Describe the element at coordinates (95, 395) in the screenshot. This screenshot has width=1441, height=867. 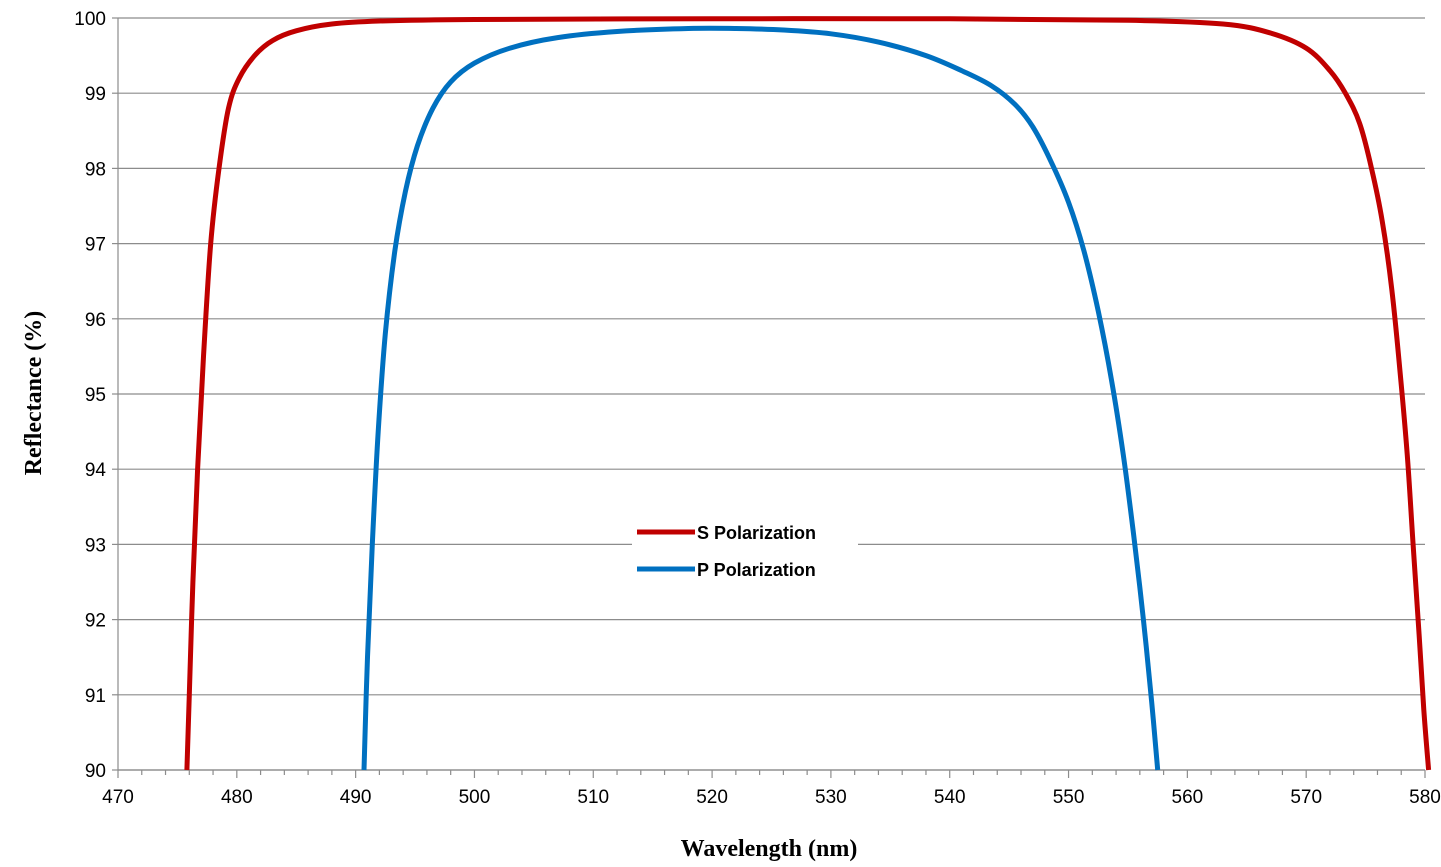
I see `y-tick-label: 95` at that location.